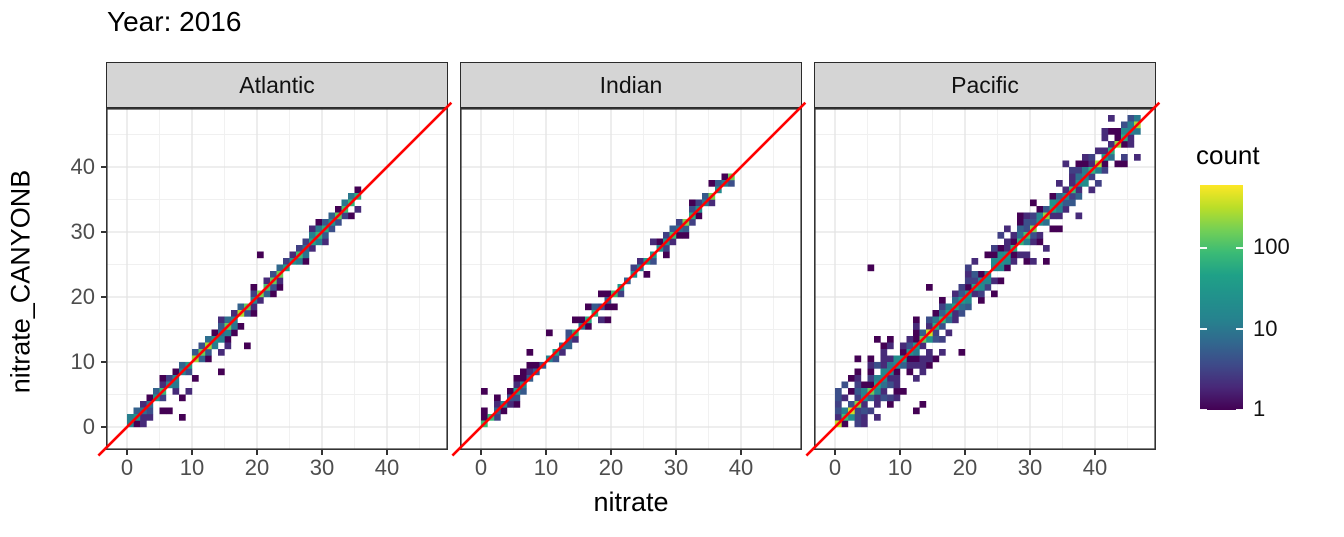 The width and height of the screenshot is (1344, 537). Describe the element at coordinates (82, 166) in the screenshot. I see `y-tick-label: 40` at that location.